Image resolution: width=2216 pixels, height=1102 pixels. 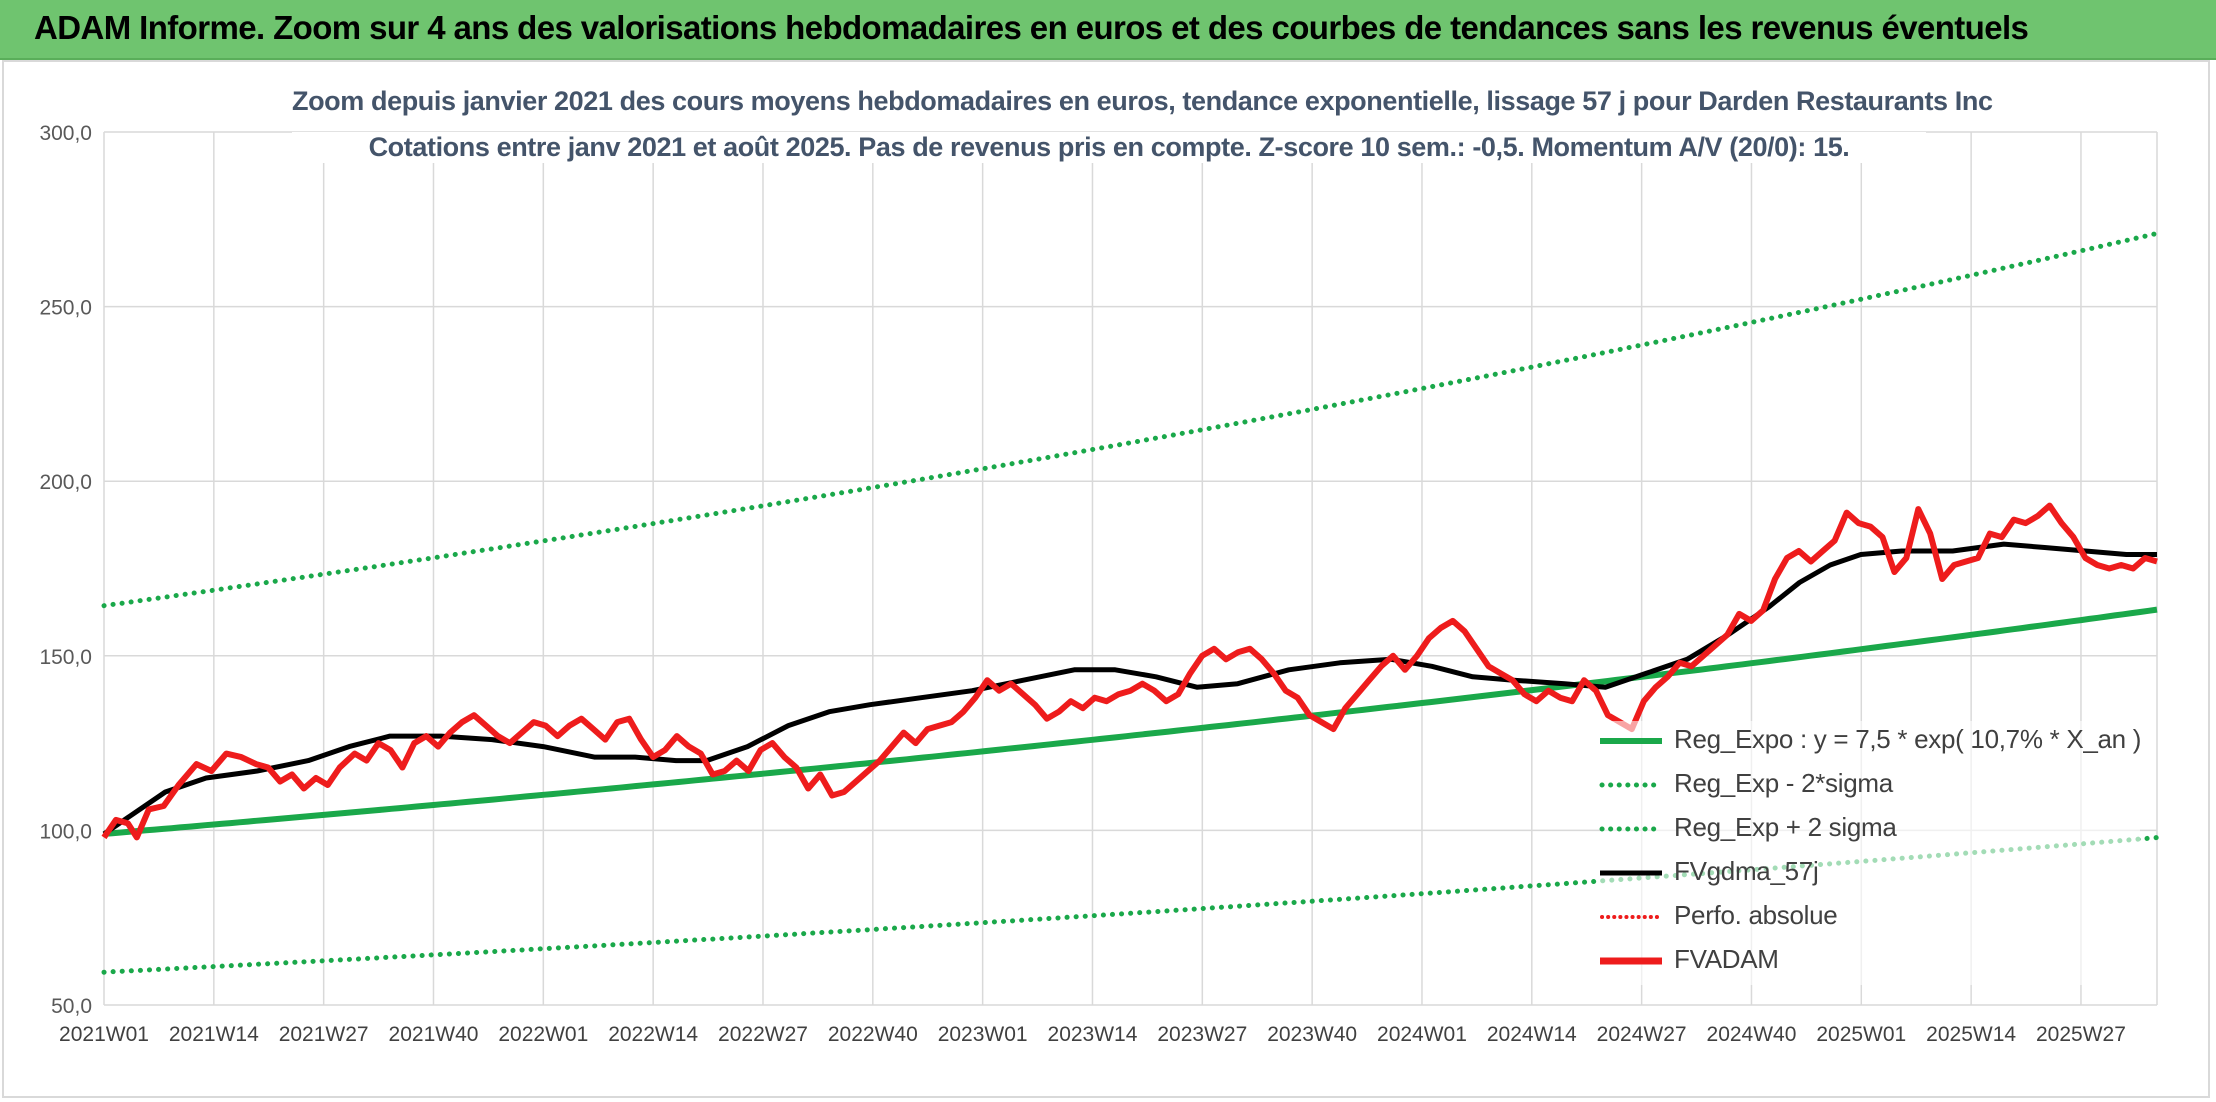 I want to click on legend-label-perf: Perfo. absolue, so click(x=1756, y=915).